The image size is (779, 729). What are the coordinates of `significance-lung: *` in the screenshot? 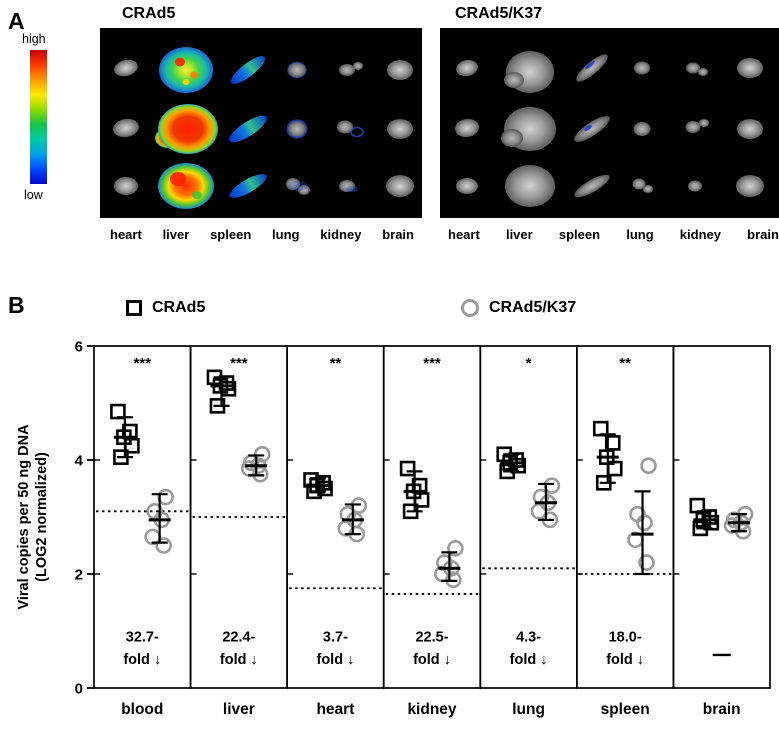 It's located at (529, 363).